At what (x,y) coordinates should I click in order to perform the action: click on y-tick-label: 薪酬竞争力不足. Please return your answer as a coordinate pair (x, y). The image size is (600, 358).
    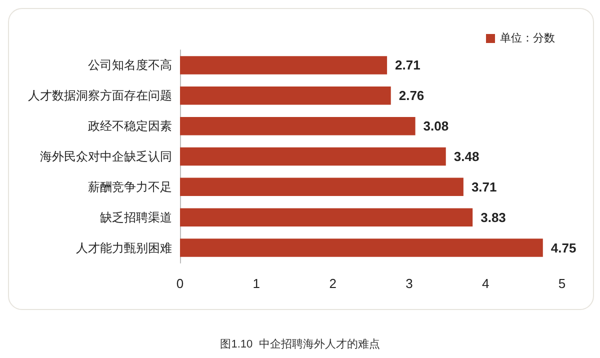
    Looking at the image, I should click on (130, 187).